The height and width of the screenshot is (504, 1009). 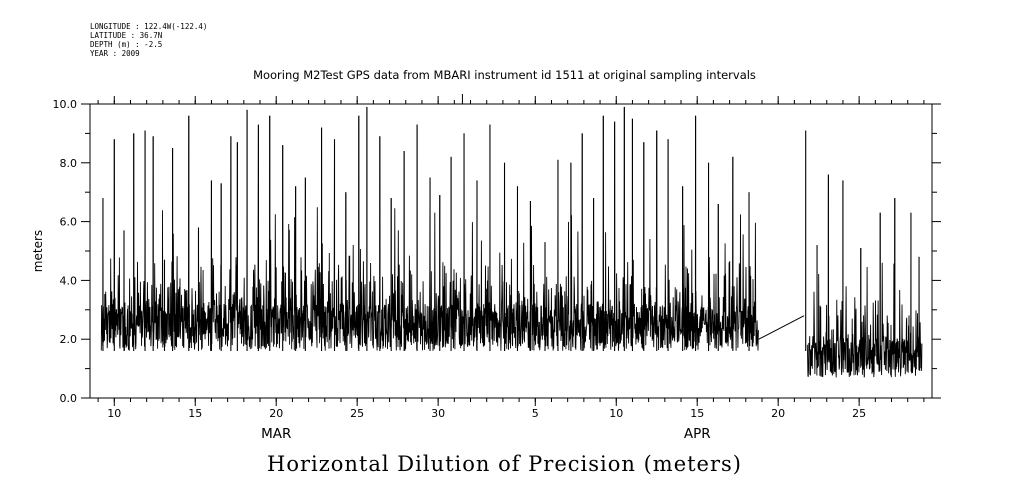 What do you see at coordinates (69, 163) in the screenshot?
I see `y-tick-label: 8.0` at bounding box center [69, 163].